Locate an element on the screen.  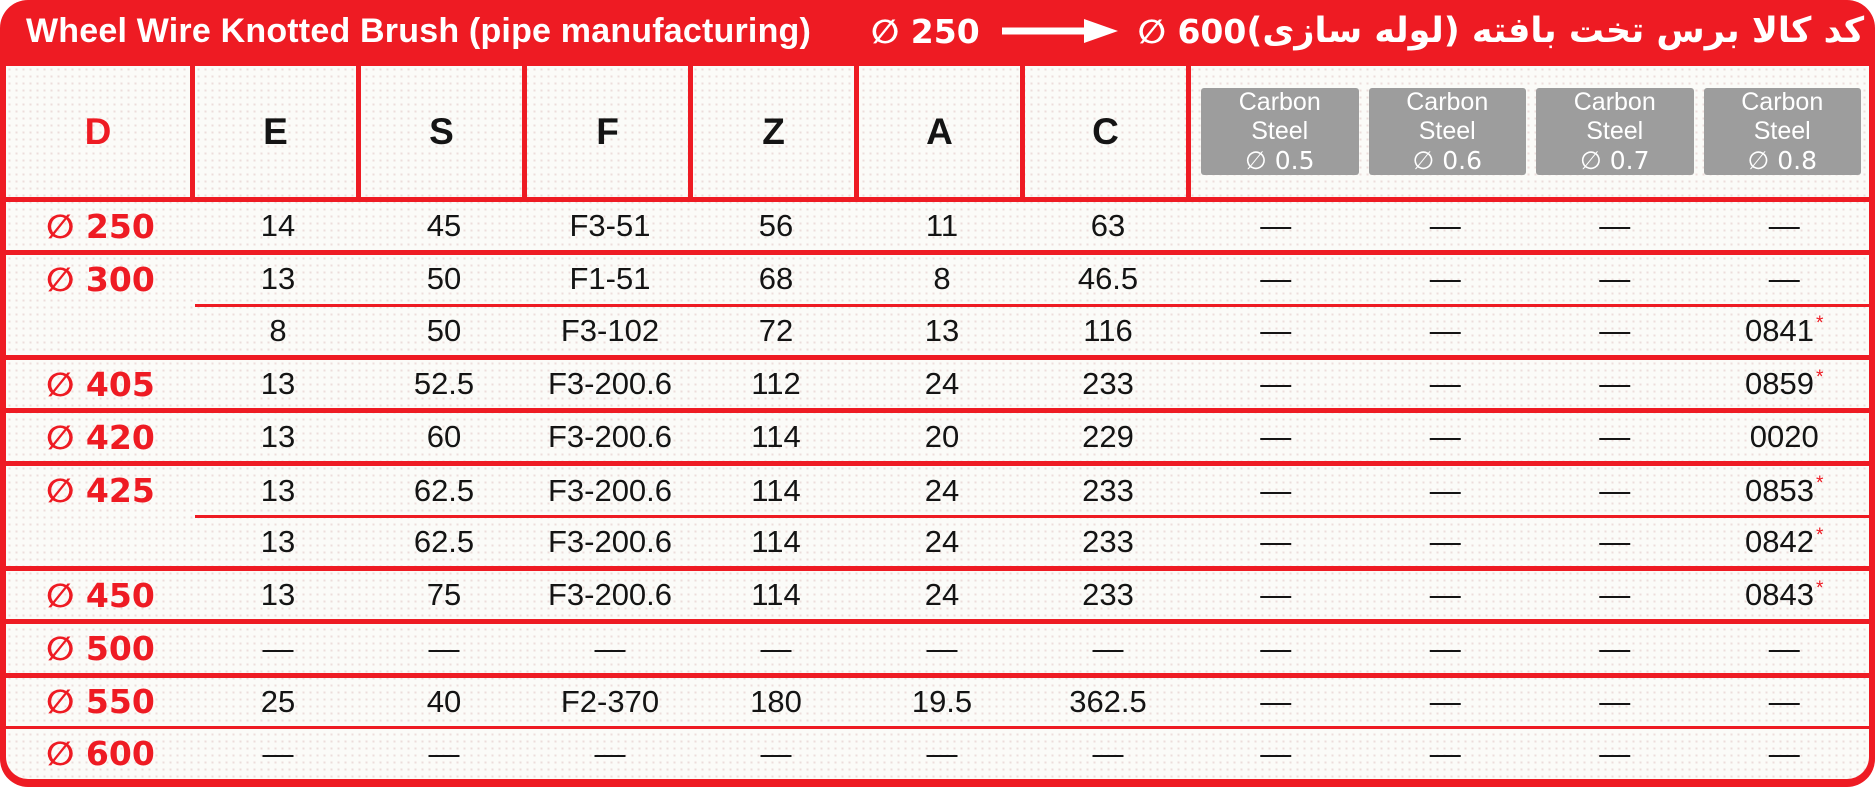
carbon-steel-header-box-0: Carbon Steel ∅ 0.5 is located at coordinates (1280, 131).